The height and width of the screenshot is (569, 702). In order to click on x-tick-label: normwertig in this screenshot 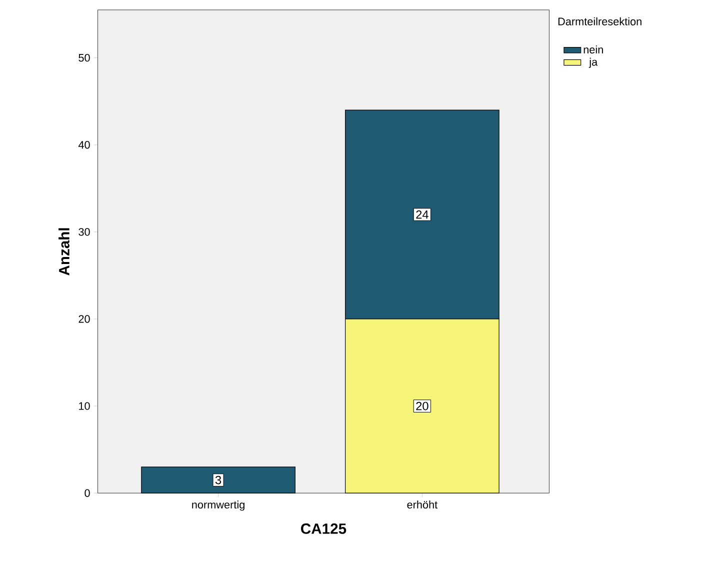, I will do `click(218, 505)`.